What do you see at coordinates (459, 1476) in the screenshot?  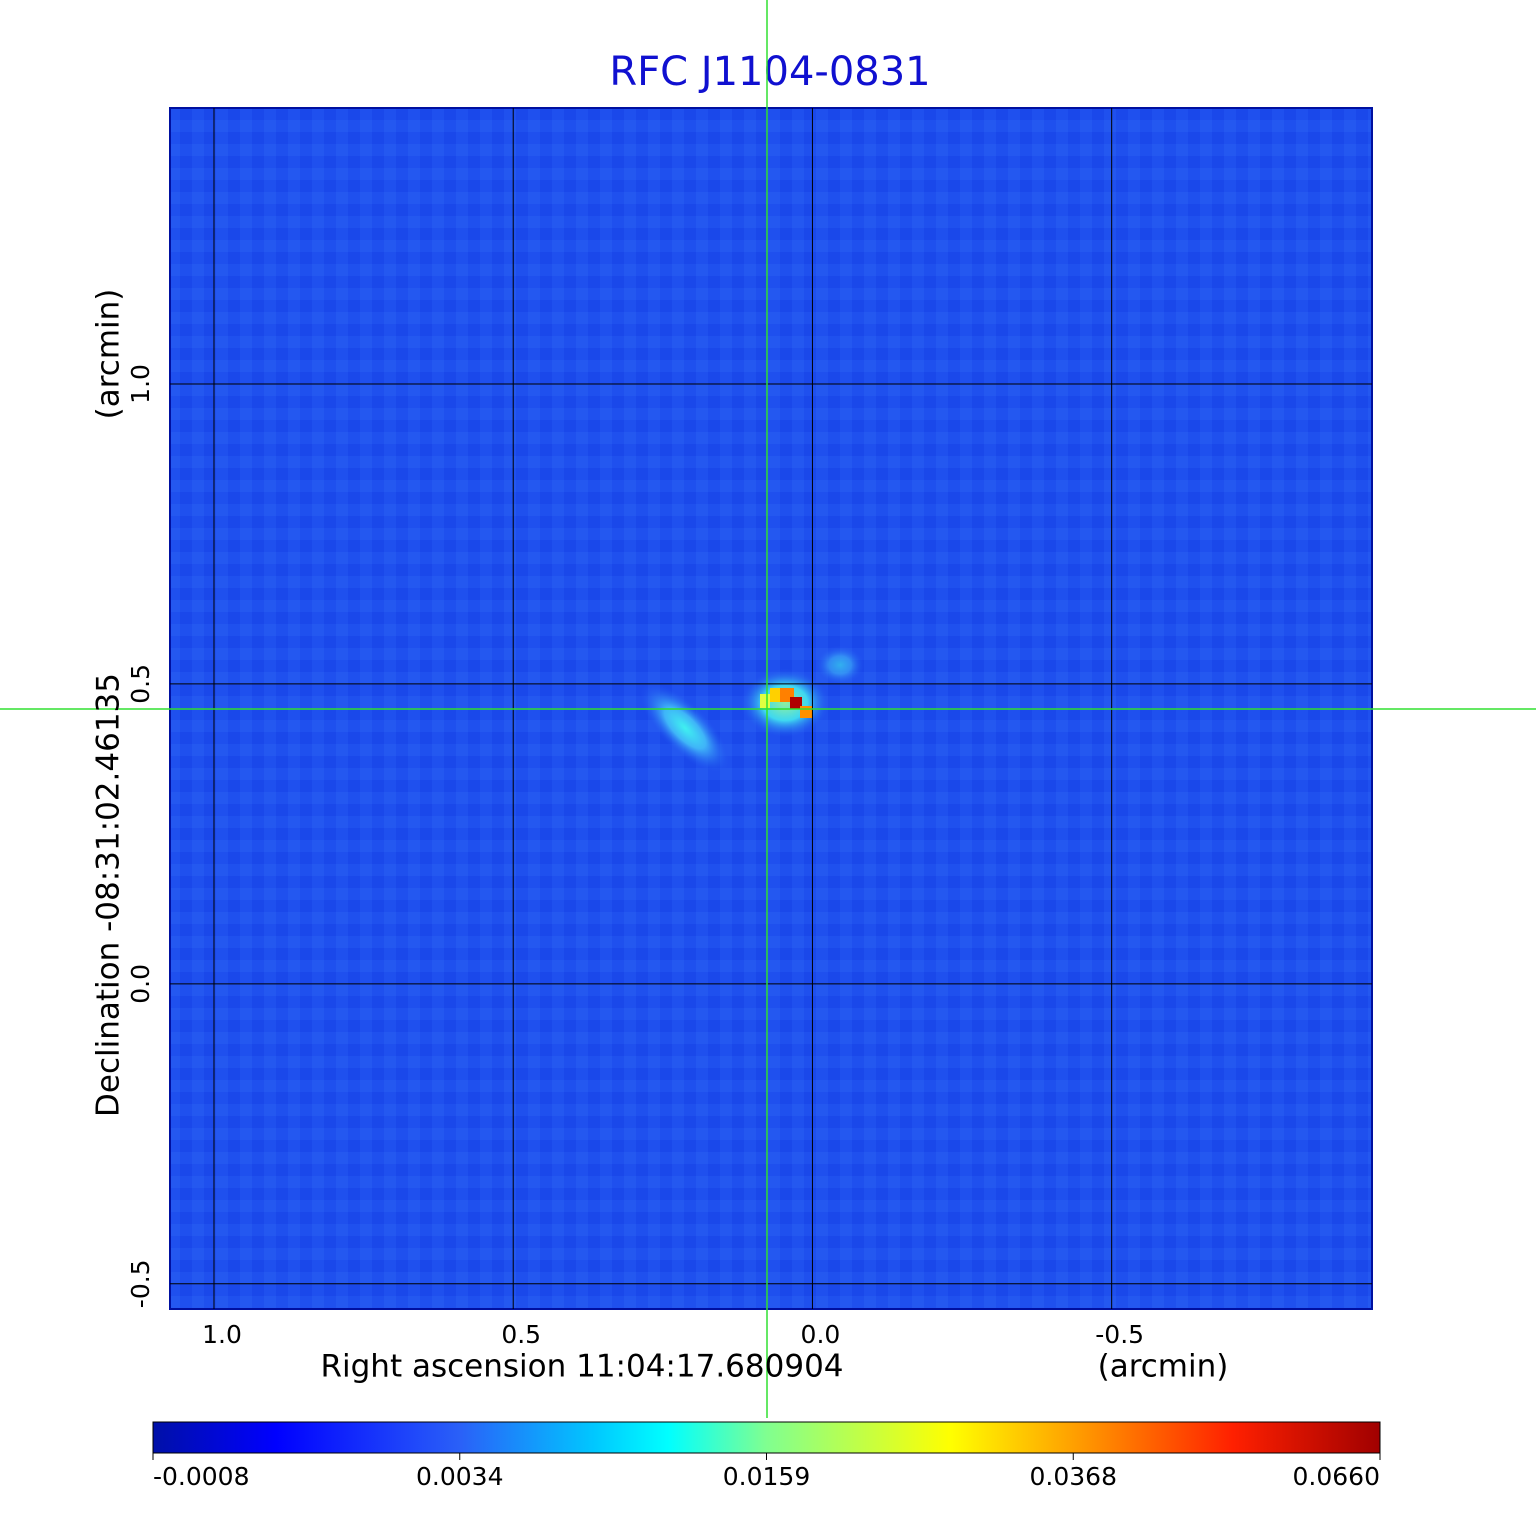 I see `colorbar-tick-label: 0.0034` at bounding box center [459, 1476].